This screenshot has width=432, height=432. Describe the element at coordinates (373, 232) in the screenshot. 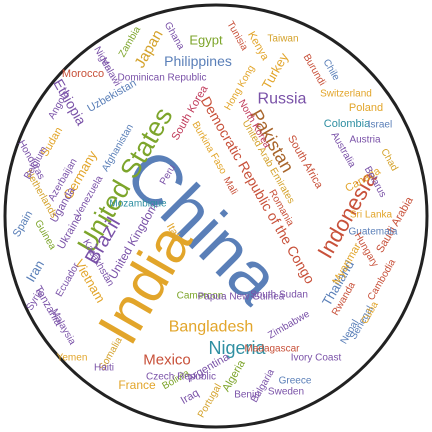

I see `word-guatemala: Guatemala` at that location.